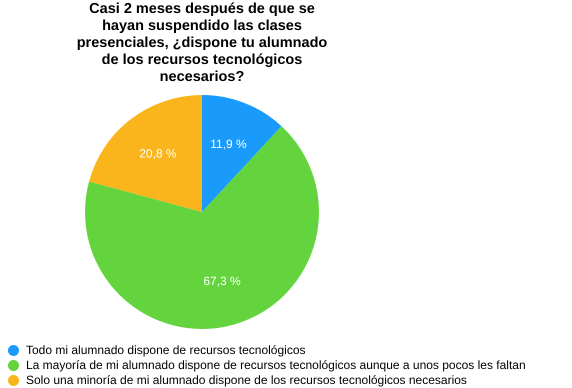 This screenshot has width=572, height=388. I want to click on data-label: 11,9 %, so click(229, 143).